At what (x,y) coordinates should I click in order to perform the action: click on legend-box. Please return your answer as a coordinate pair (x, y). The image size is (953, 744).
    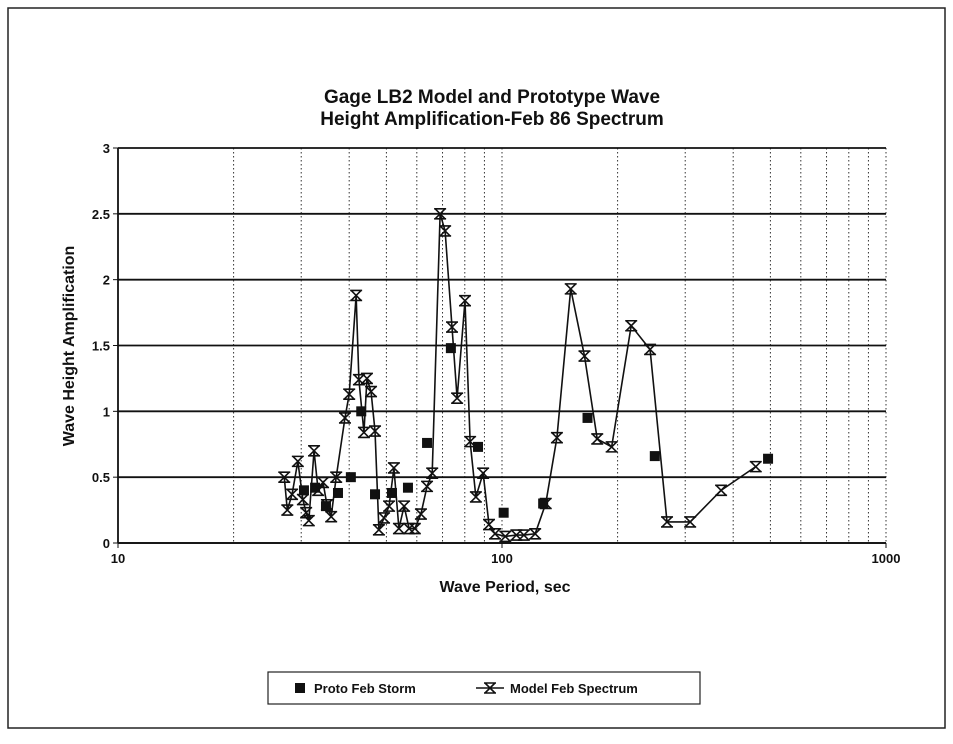
    Looking at the image, I should click on (484, 688).